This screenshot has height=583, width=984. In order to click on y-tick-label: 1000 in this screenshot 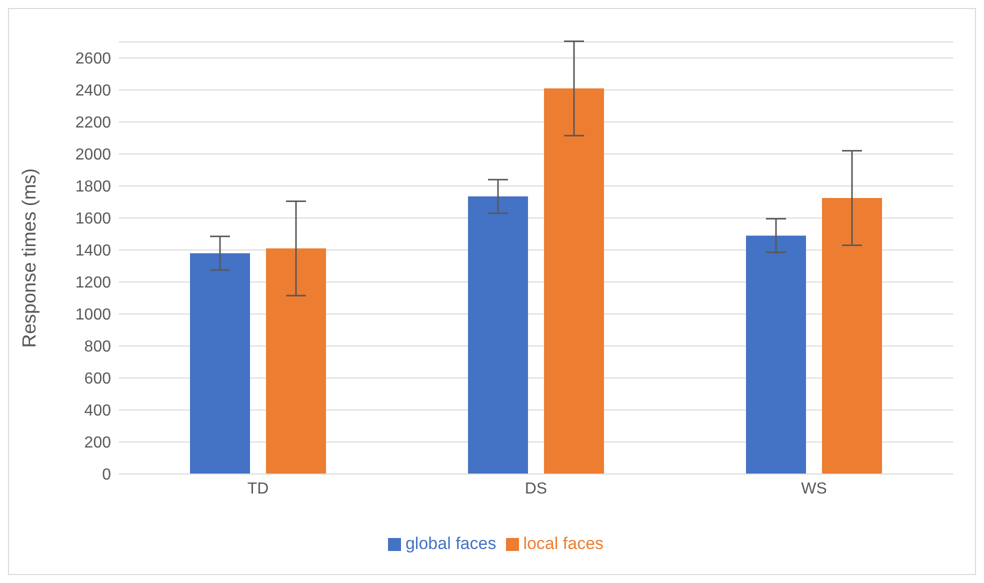, I will do `click(93, 315)`.